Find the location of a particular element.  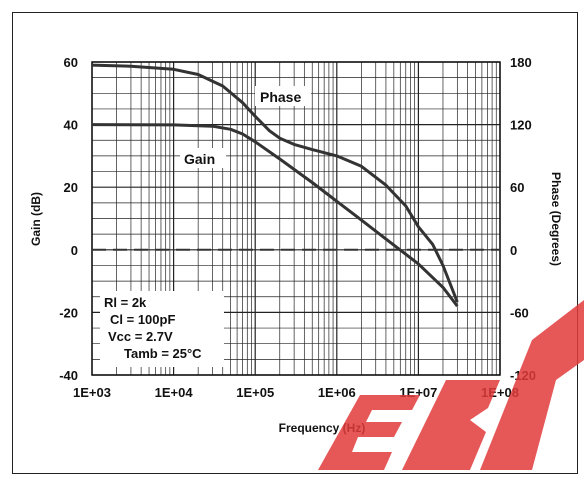

y-tick-label: -40 is located at coordinates (68, 375).